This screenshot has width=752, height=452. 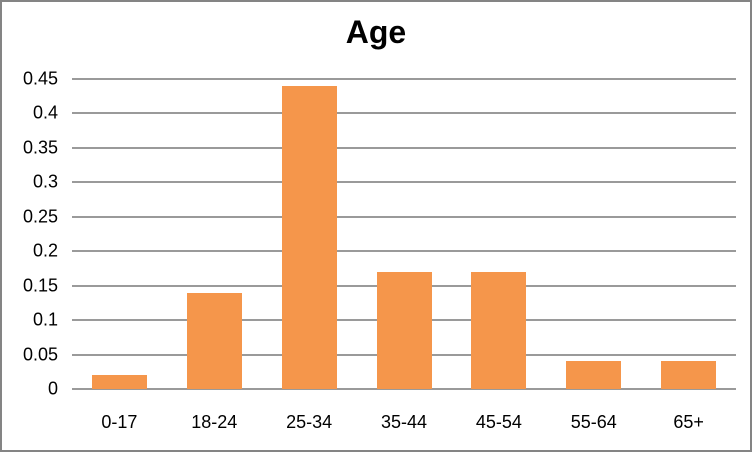 What do you see at coordinates (40, 78) in the screenshot?
I see `y-axis-tick-label: 0.45` at bounding box center [40, 78].